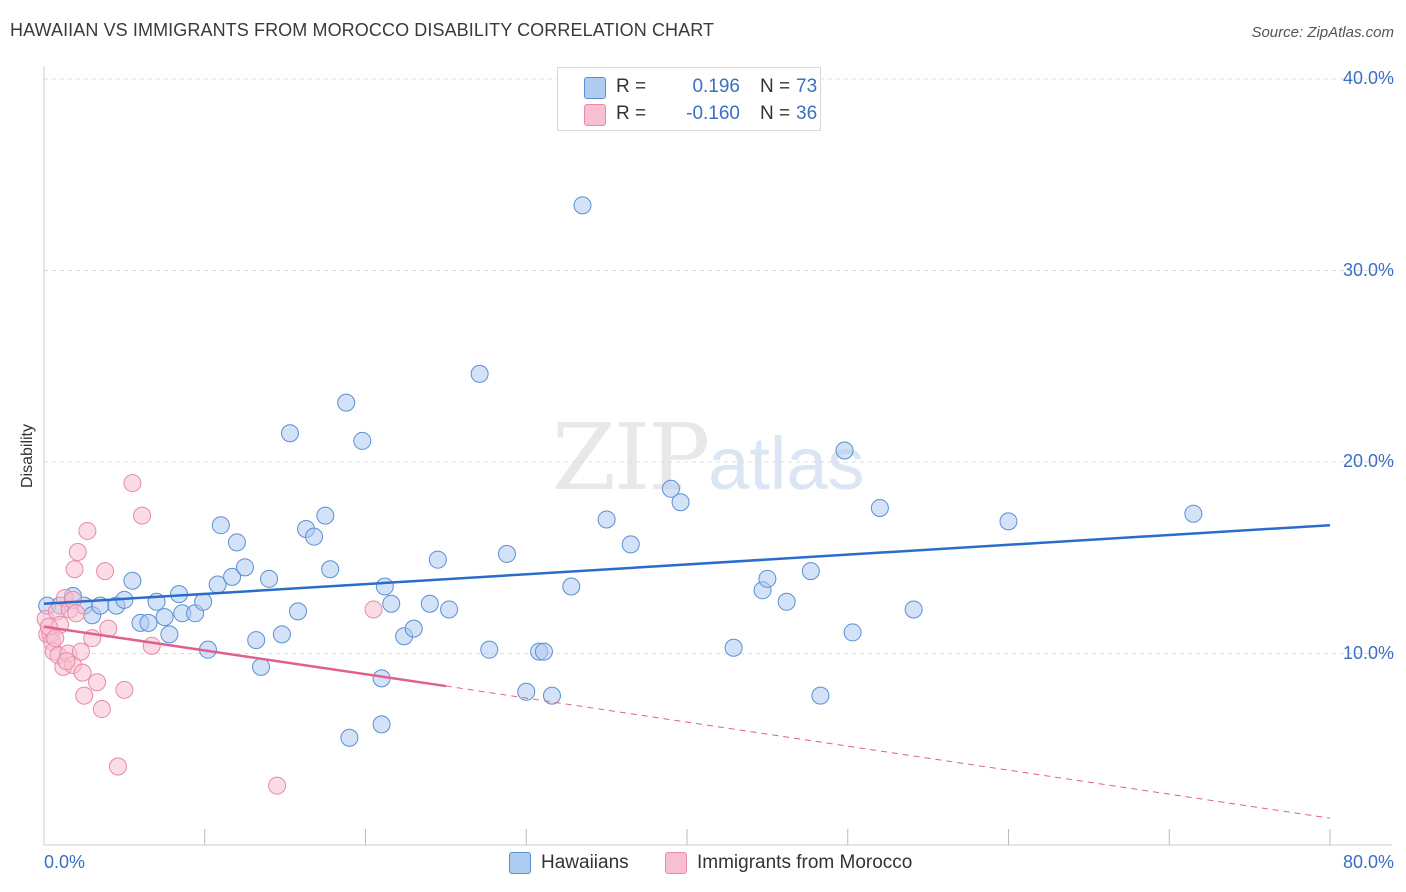 This screenshot has height=892, width=1406. I want to click on legend-label: Hawaiians, so click(585, 862).